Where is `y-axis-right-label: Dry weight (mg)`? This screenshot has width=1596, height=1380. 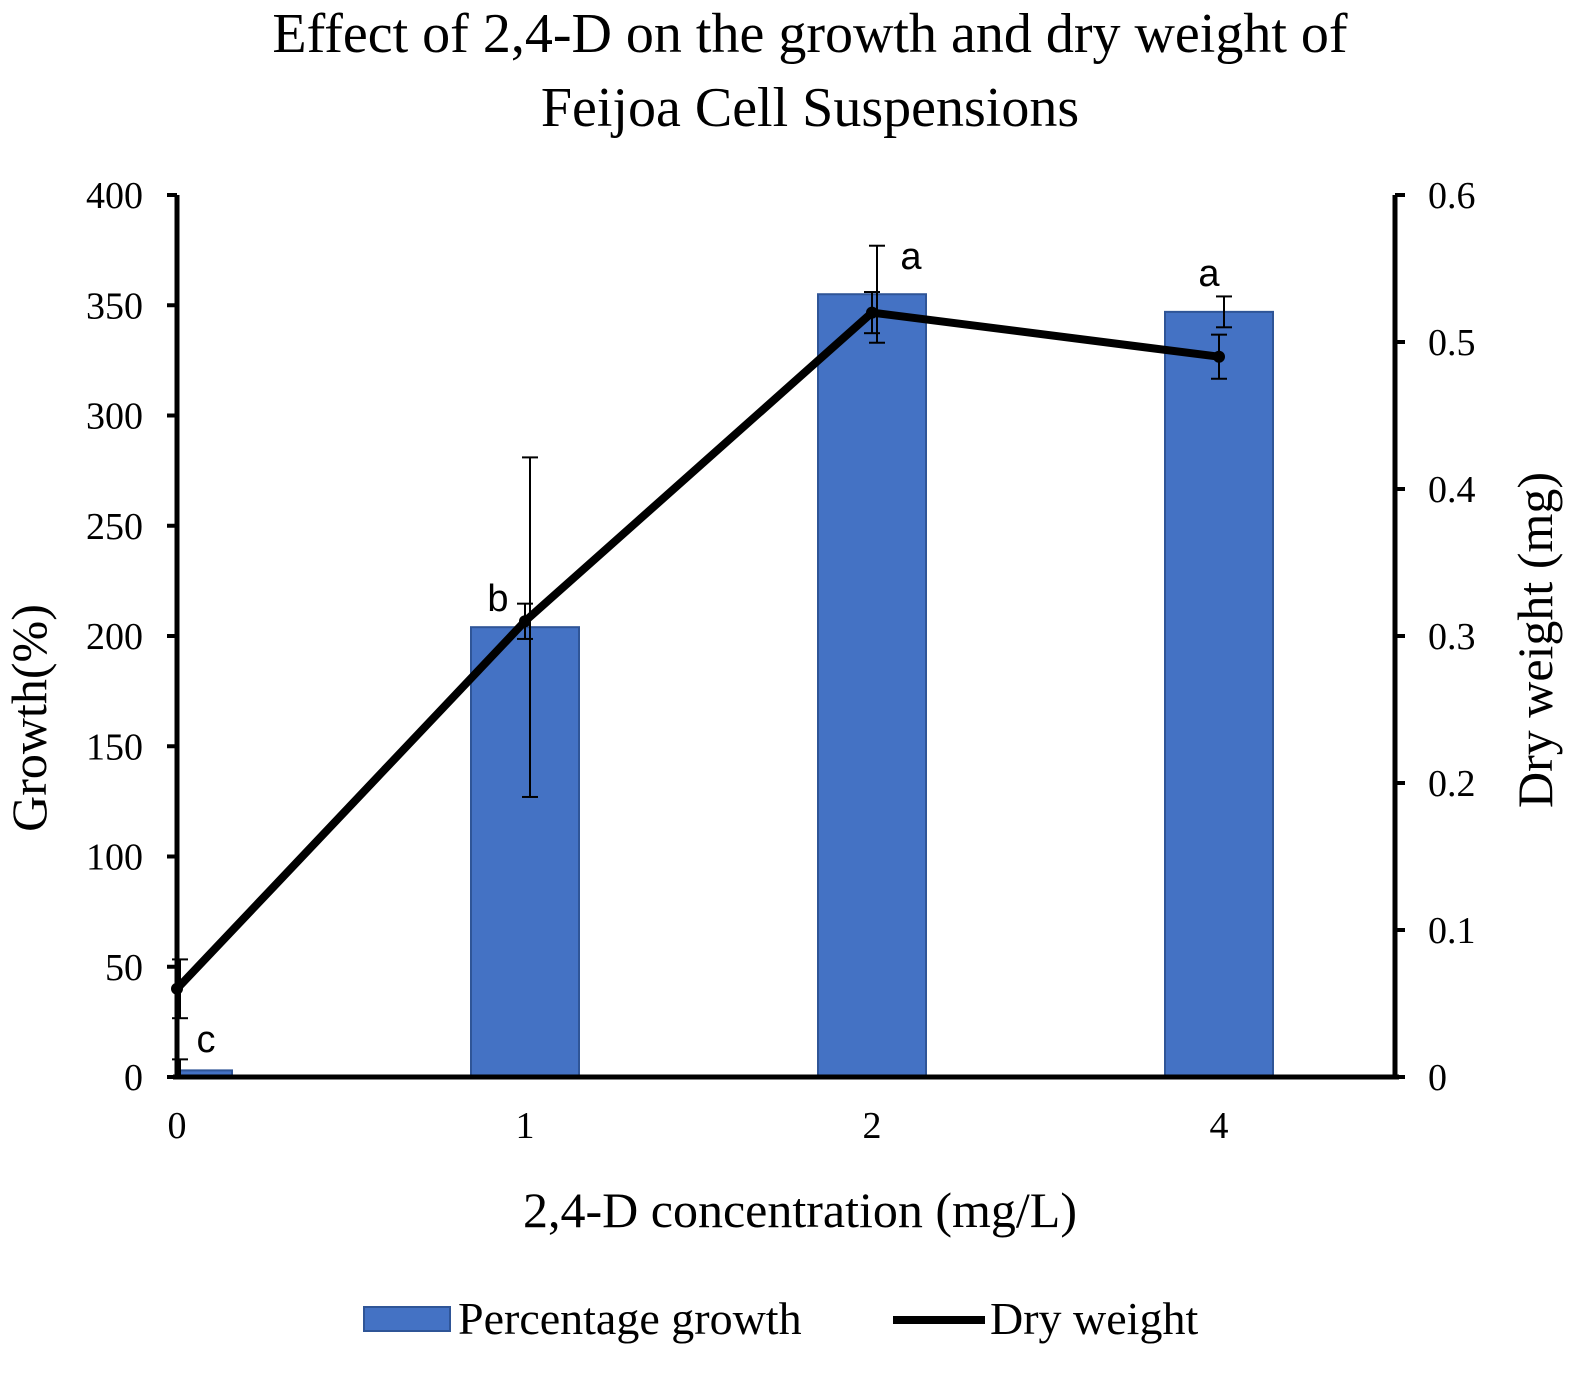 y-axis-right-label: Dry weight (mg) is located at coordinates (1535, 640).